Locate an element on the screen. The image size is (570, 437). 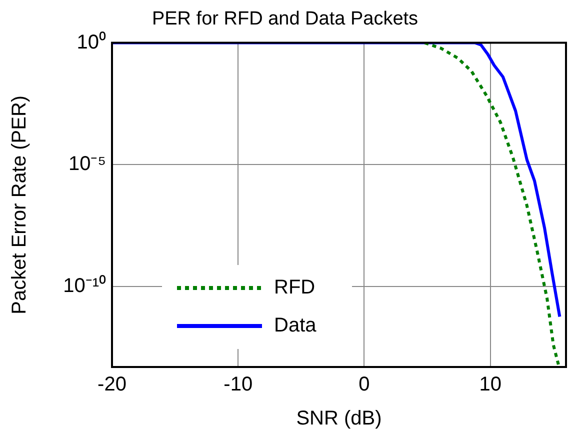
chart-title: PER for RFD and Data Packets is located at coordinates (285, 19).